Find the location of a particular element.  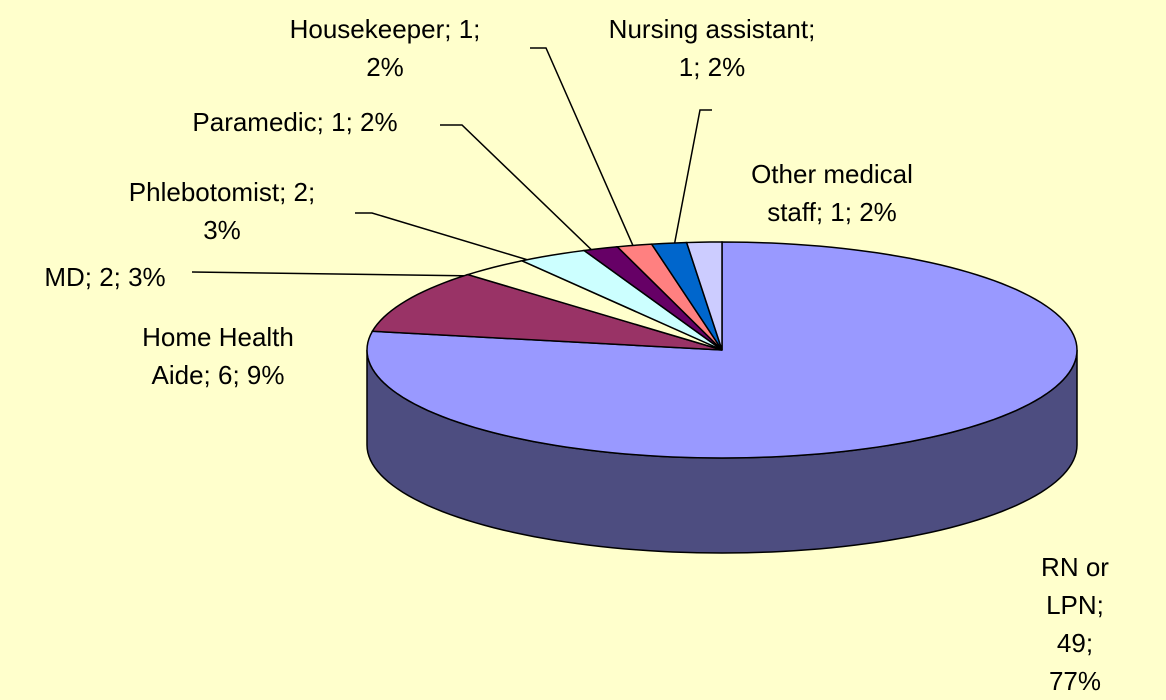

data-label: RN or LPN; 49; 77% is located at coordinates (1075, 624).